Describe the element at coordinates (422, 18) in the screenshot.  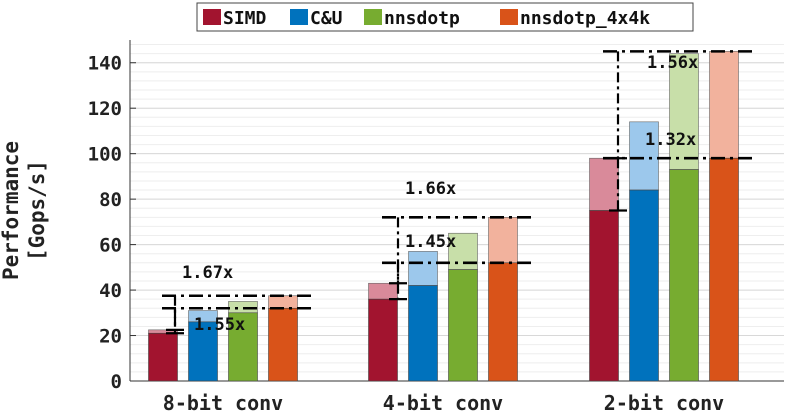
I see `legend-label: nnsdotp` at that location.